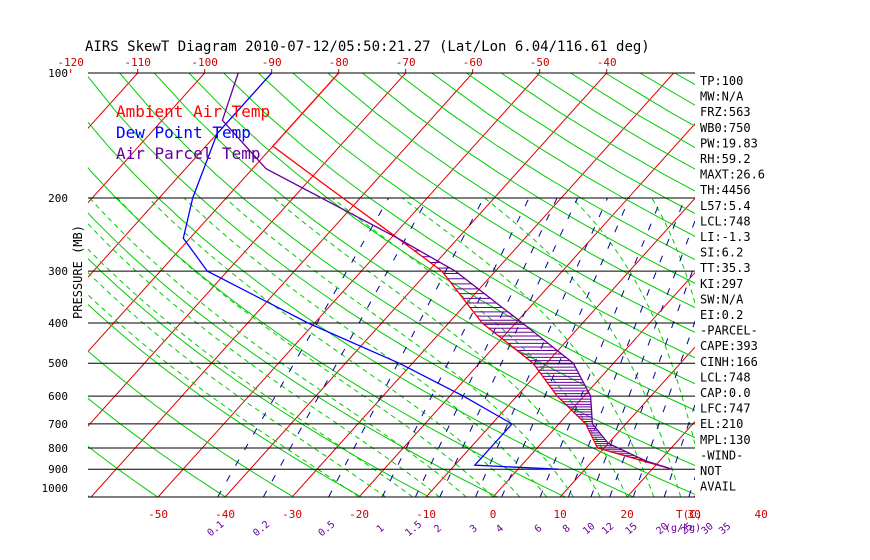  Describe the element at coordinates (722, 97) in the screenshot. I see `stat-line: MW:N/A` at that location.